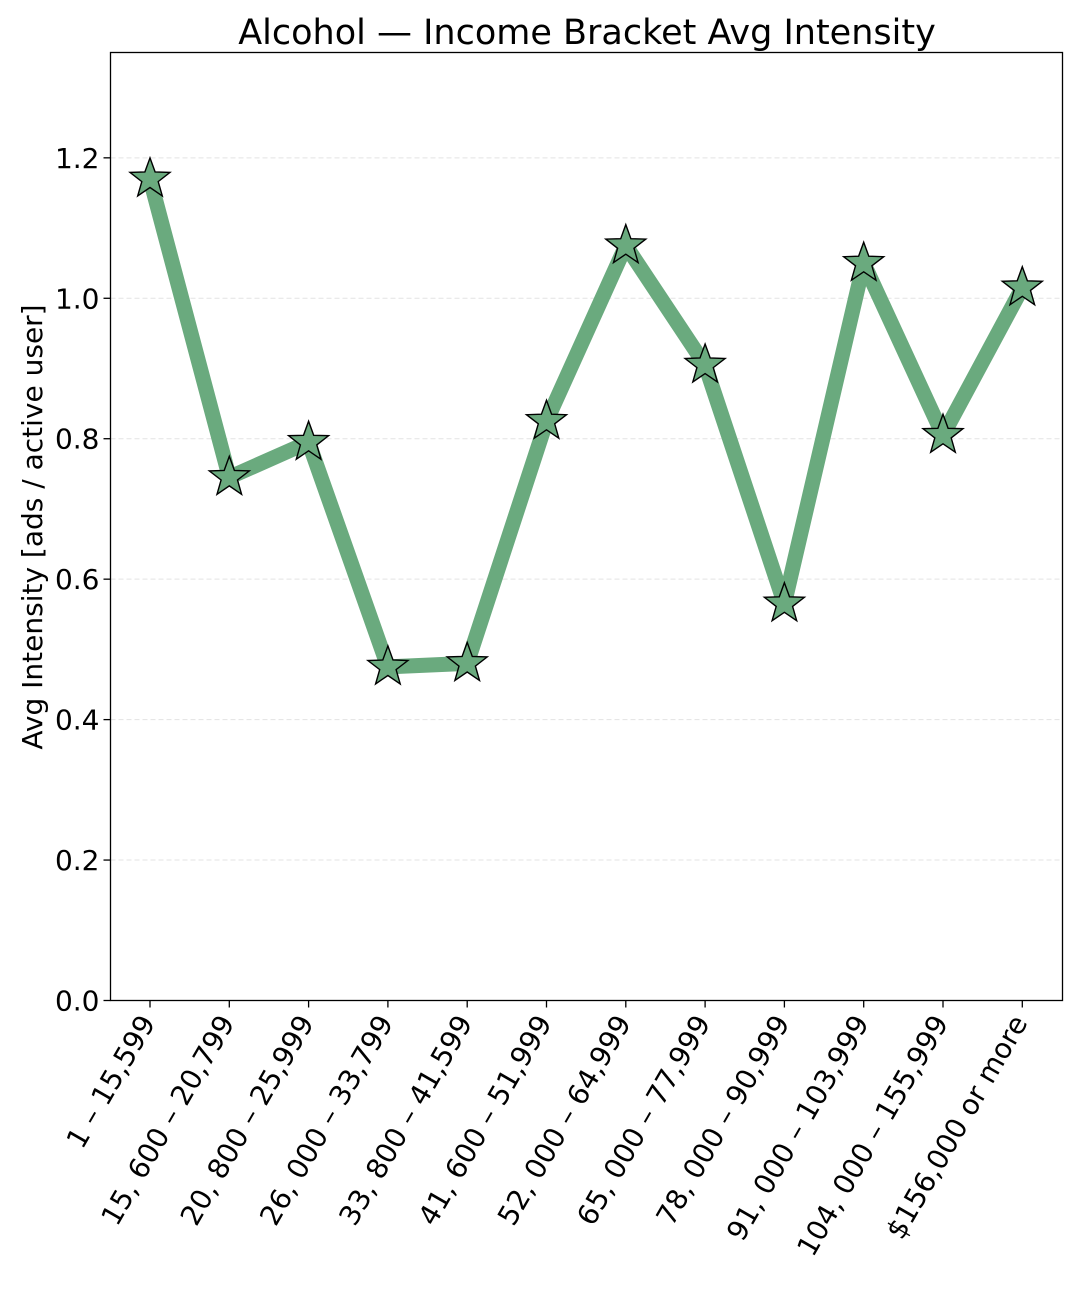  I want to click on y-axis: 0.0 0.2 0.4 0.6 0.8 1.0 1.2, so click(83, 580).